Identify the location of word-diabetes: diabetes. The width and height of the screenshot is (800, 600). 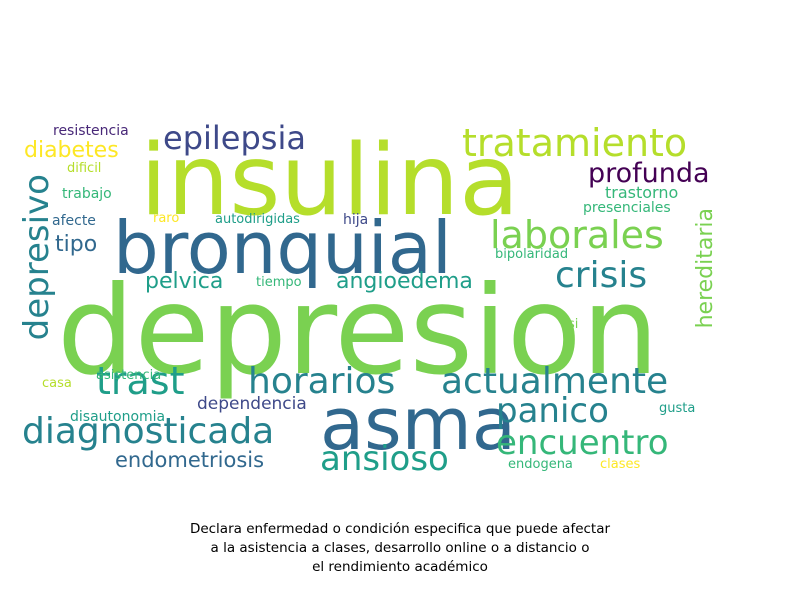
(71, 150).